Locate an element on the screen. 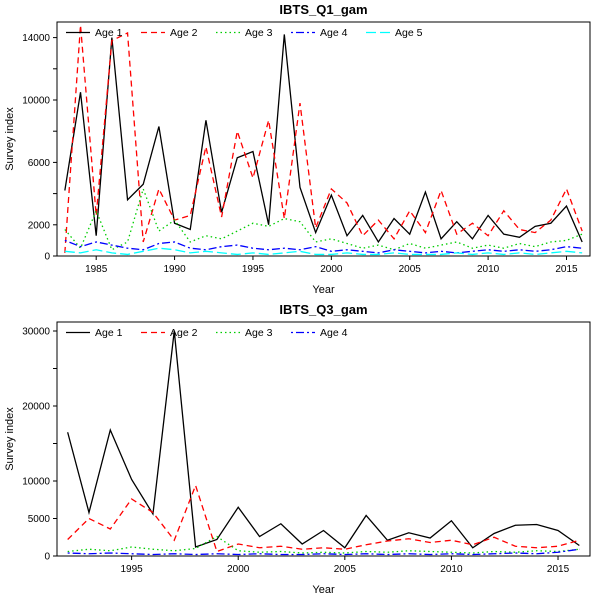  y-tick-label: 2000 is located at coordinates (39, 225).